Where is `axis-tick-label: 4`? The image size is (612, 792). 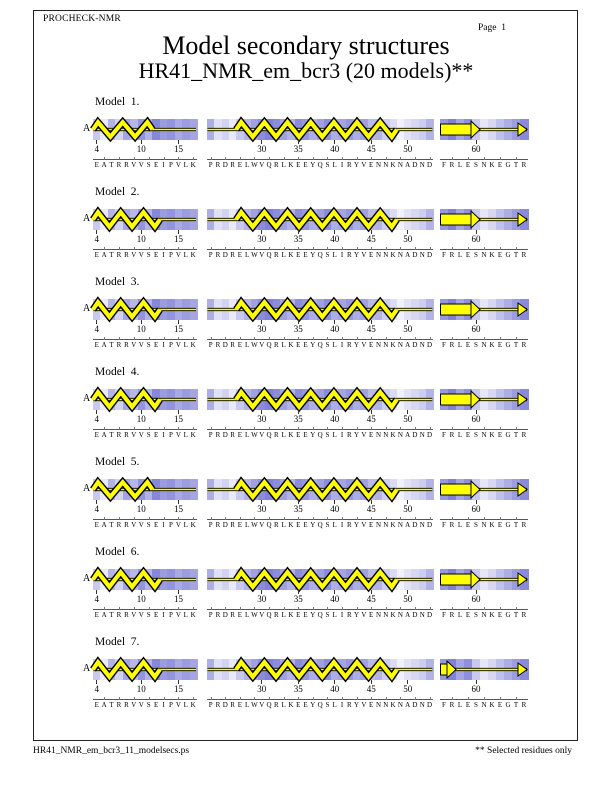 axis-tick-label: 4 is located at coordinates (96, 689).